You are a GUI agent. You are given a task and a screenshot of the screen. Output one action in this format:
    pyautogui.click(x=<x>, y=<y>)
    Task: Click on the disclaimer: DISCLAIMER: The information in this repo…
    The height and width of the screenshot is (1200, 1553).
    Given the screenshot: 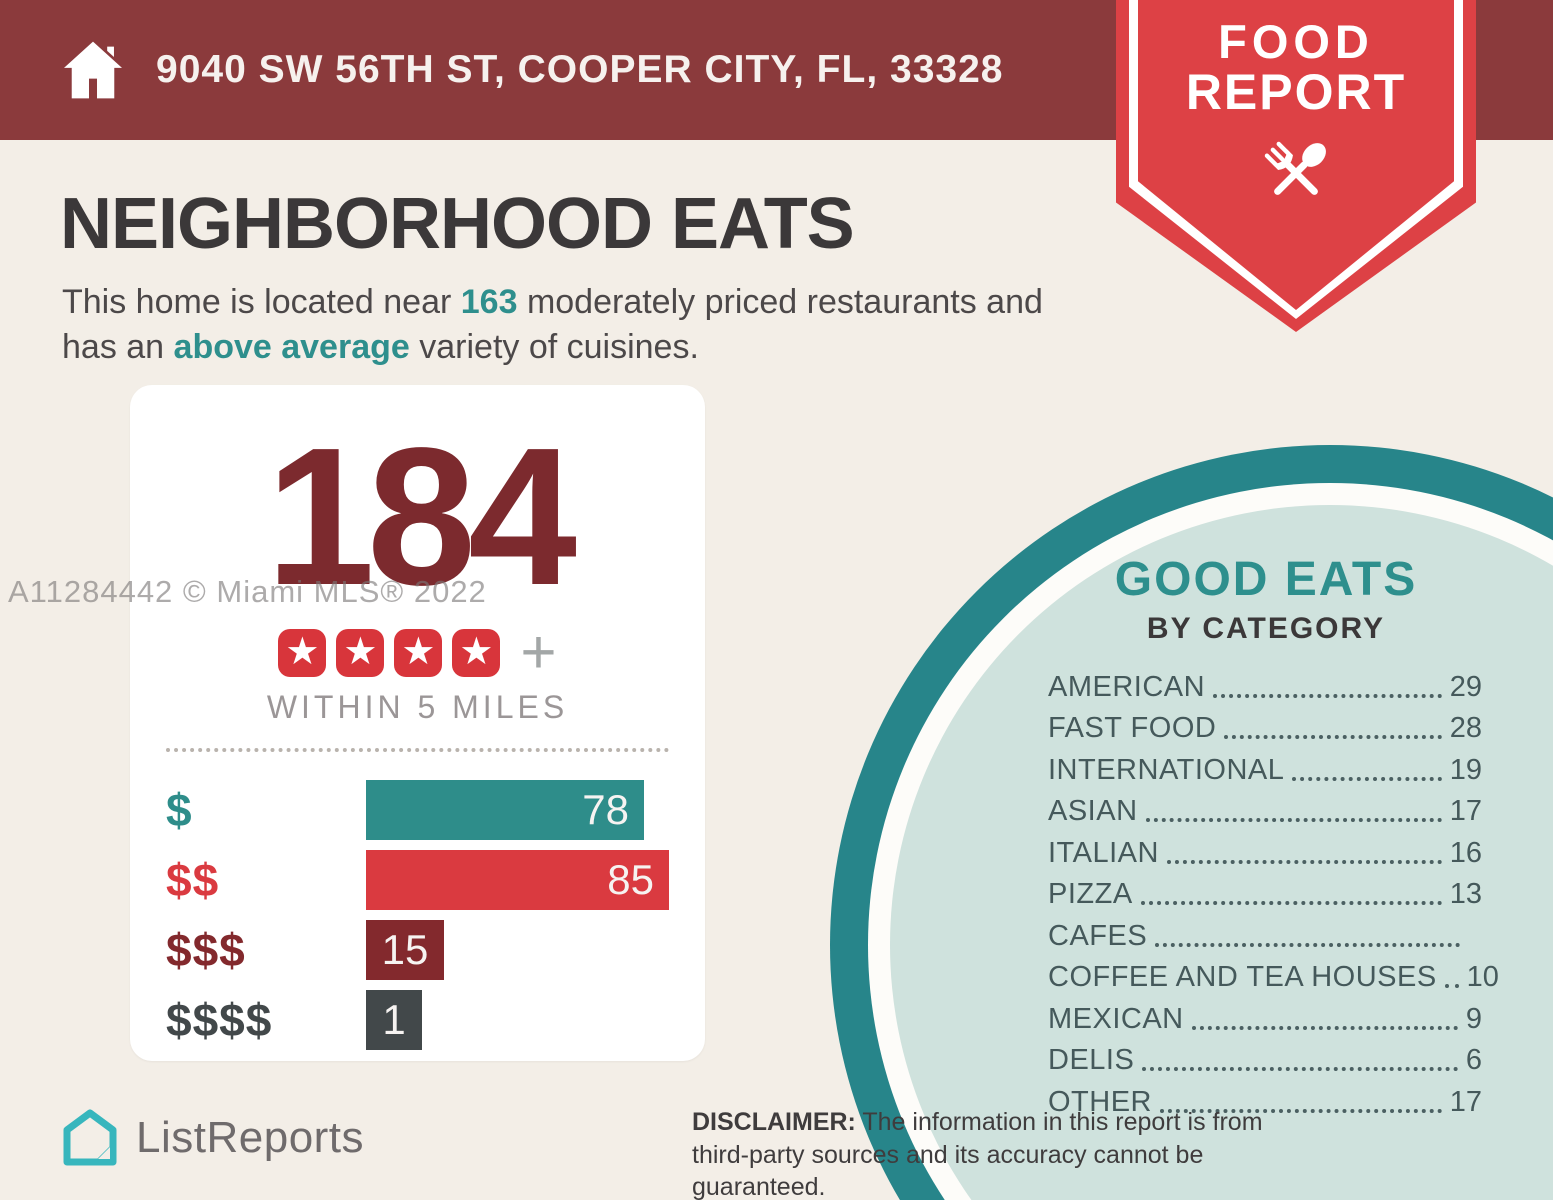 What is the action you would take?
    pyautogui.click(x=982, y=1153)
    